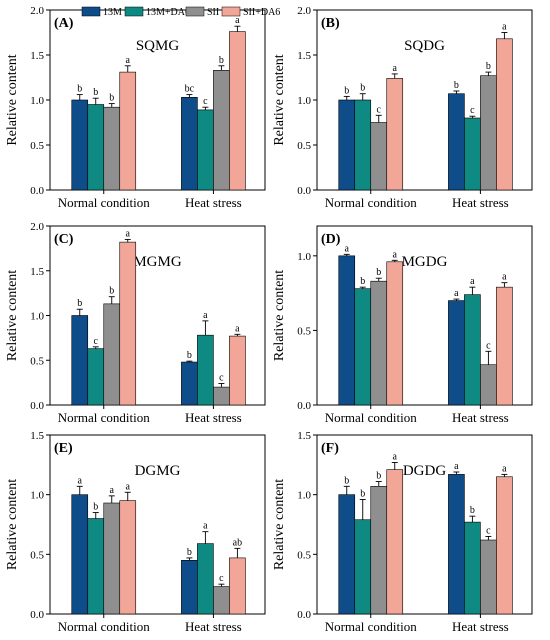  What do you see at coordinates (425, 262) in the screenshot?
I see `panel-title: MGDG` at bounding box center [425, 262].